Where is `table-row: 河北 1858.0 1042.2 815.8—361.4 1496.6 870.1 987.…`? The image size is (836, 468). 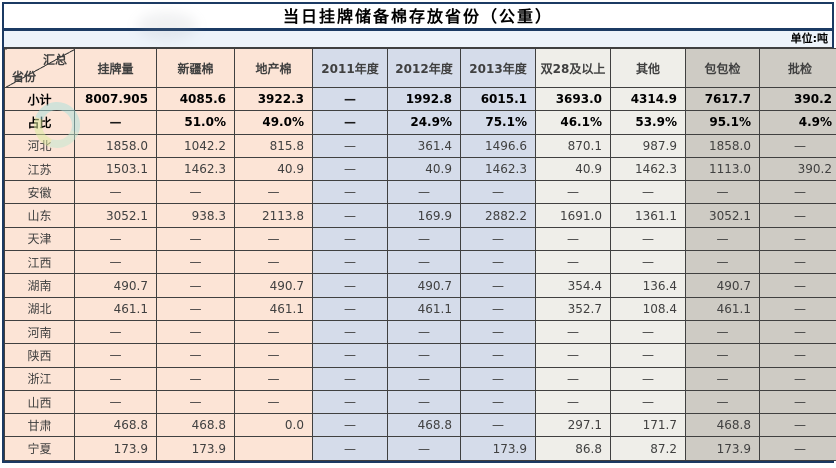 table-row: 河北 1858.0 1042.2 815.8—361.4 1496.6 870.1 987.… is located at coordinates (420, 145).